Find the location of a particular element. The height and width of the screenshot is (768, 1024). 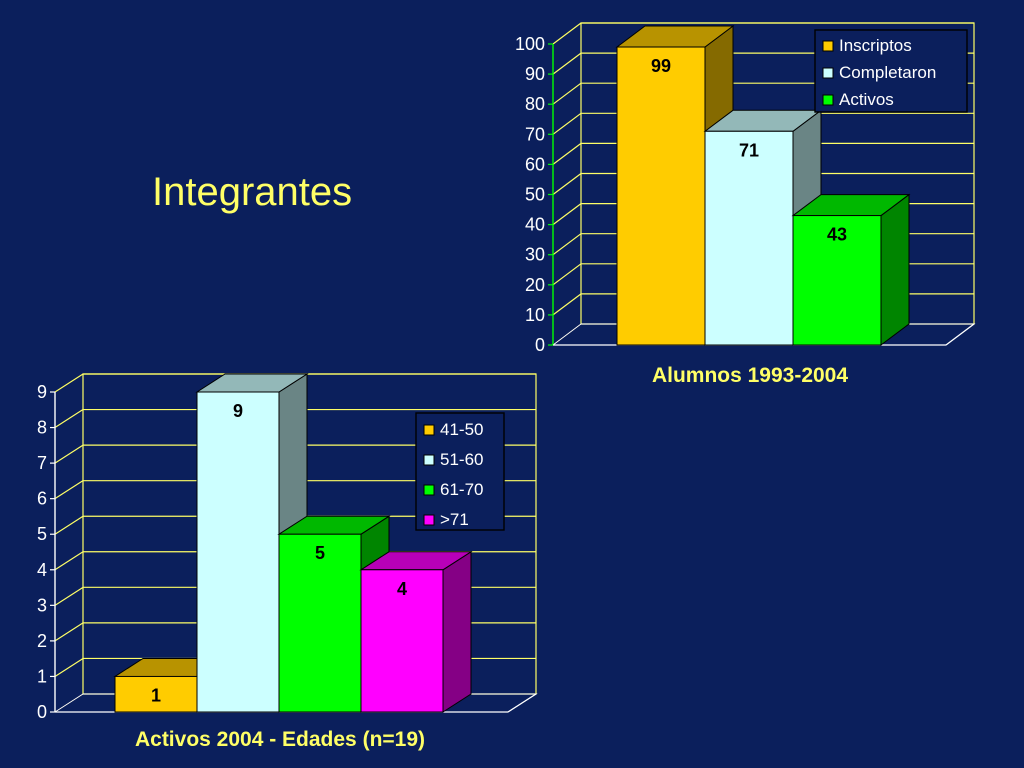

bar-value-label: 43 is located at coordinates (837, 235).